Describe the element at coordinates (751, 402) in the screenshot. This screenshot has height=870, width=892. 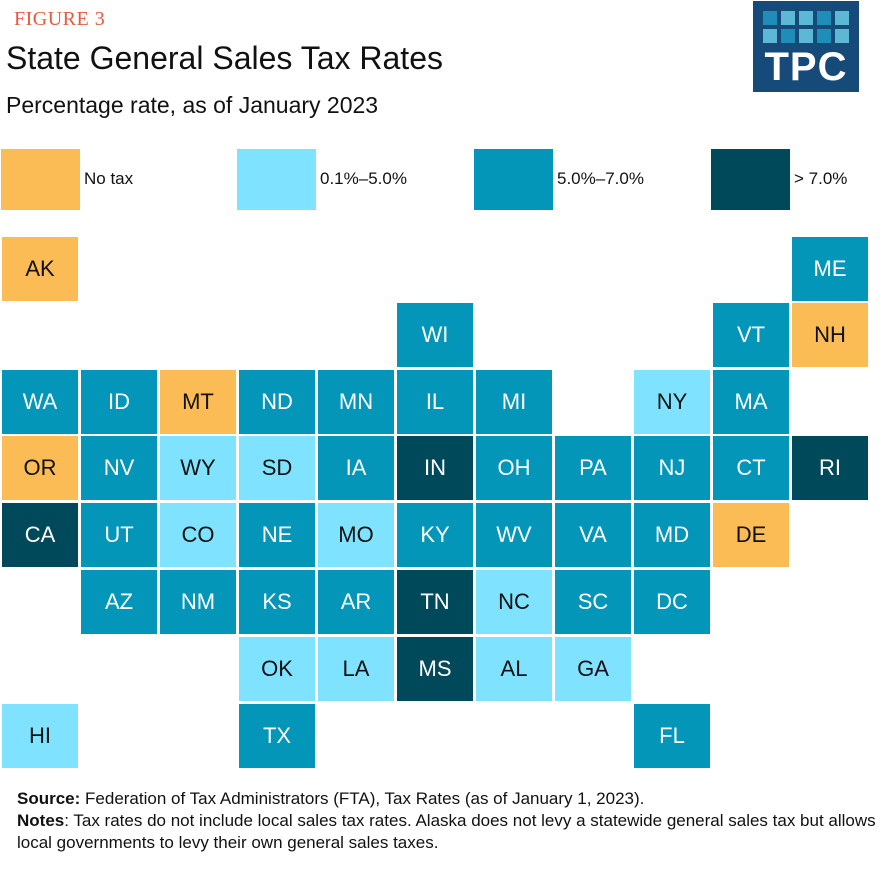
I see `state-tile-ma: MA` at that location.